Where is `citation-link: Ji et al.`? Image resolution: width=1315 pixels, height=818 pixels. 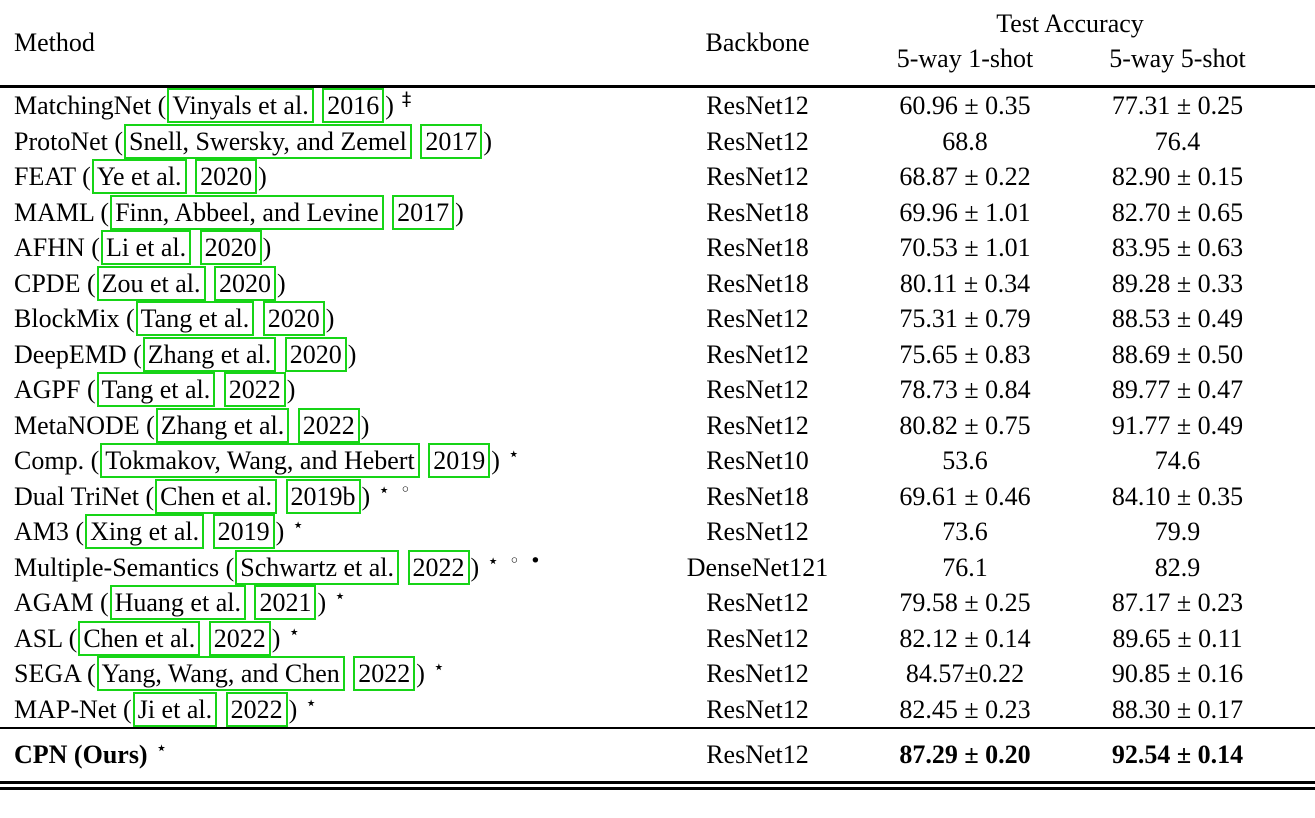
citation-link: Ji et al. is located at coordinates (175, 709).